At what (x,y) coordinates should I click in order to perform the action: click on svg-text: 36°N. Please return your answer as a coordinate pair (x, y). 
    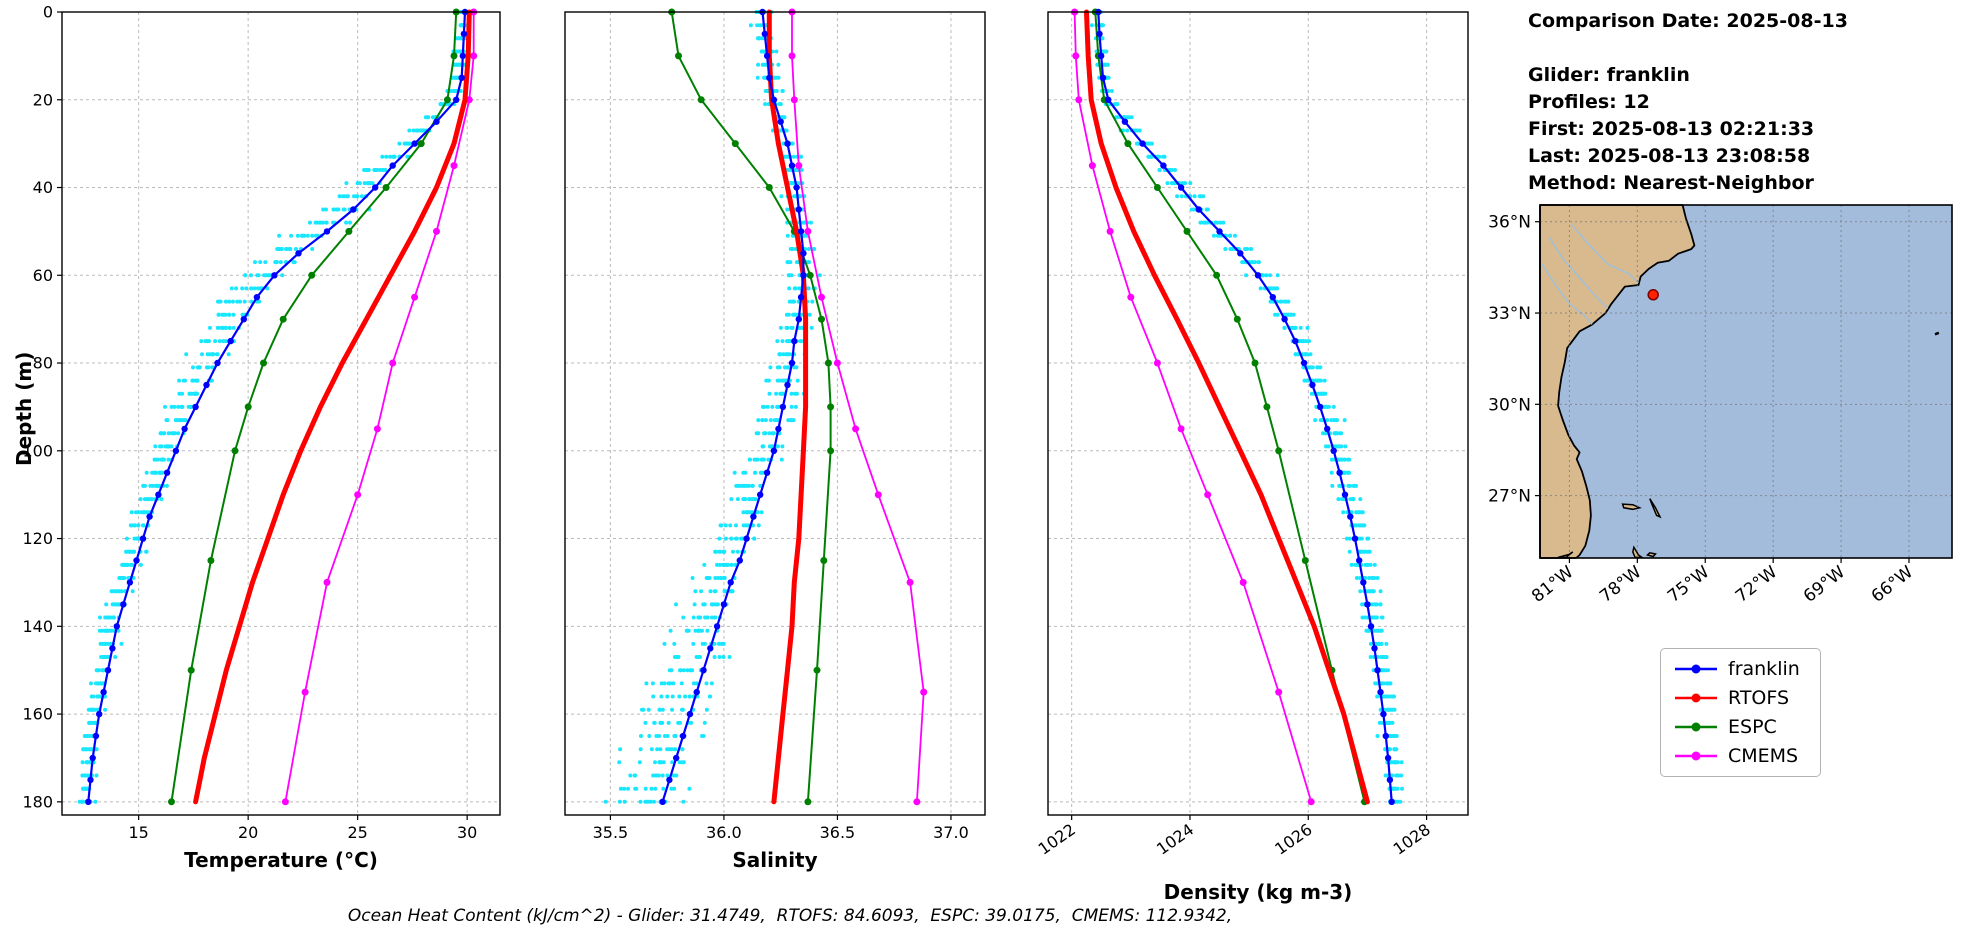
    Looking at the image, I should click on (1509, 223).